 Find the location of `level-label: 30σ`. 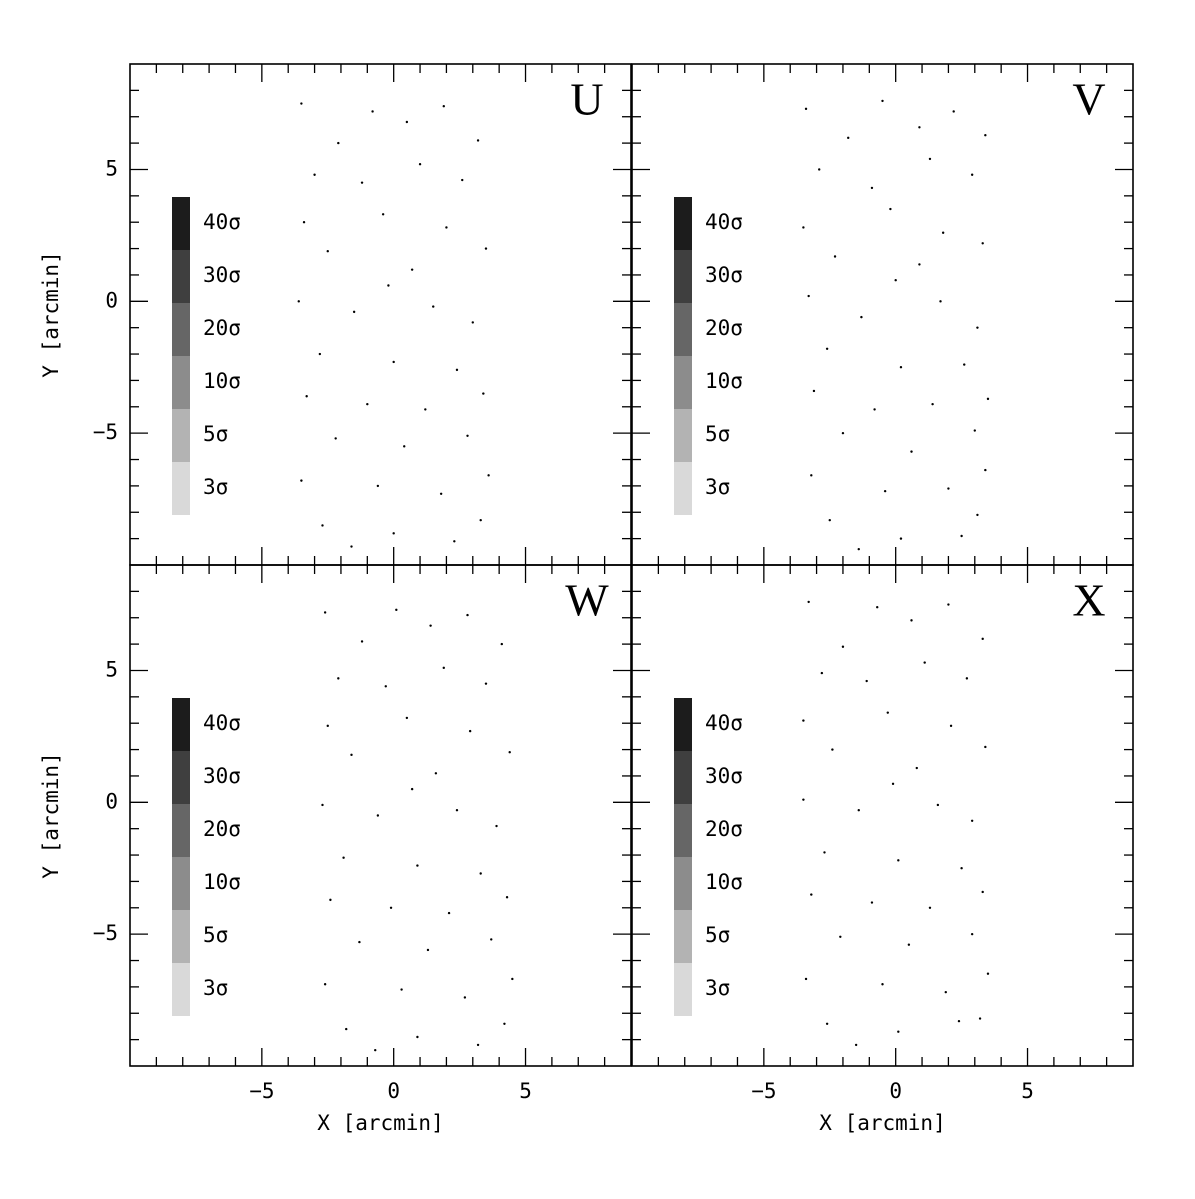

level-label: 30σ is located at coordinates (724, 776).